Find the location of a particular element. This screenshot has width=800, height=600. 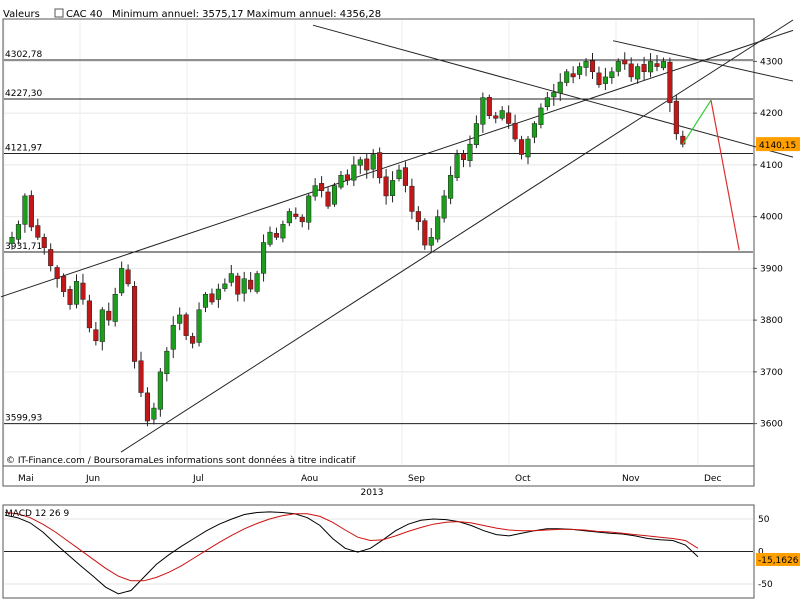

instrument-checkbox-icon is located at coordinates (59, 13).